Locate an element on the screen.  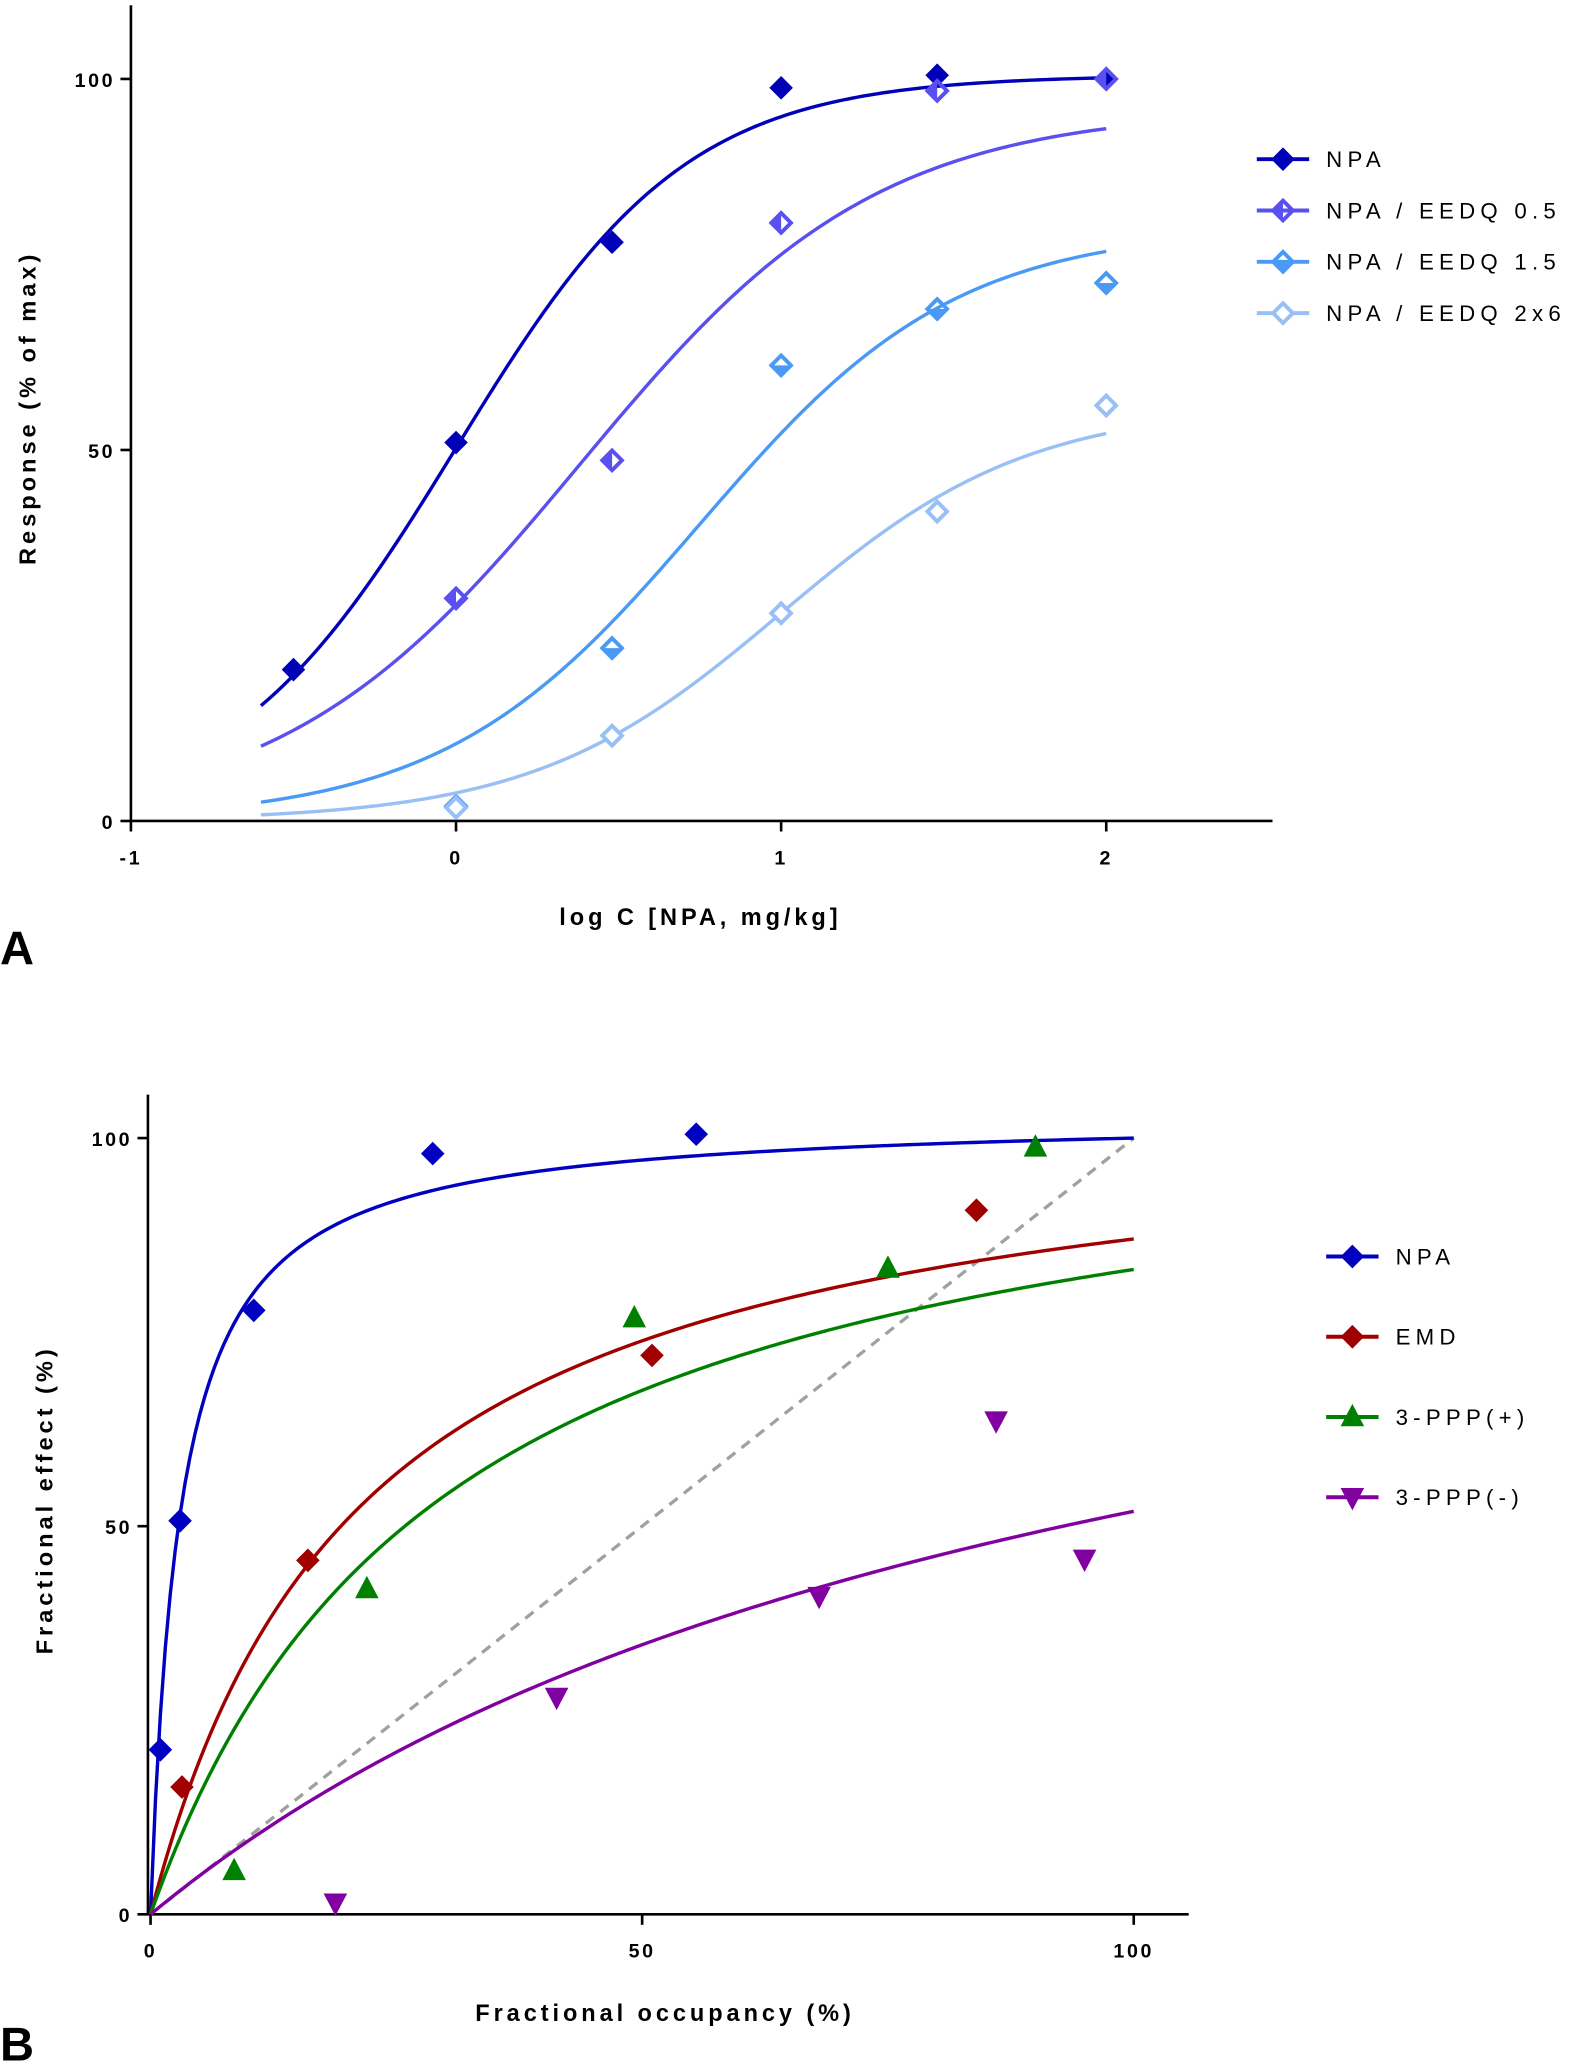
legend-item: NPA / EEDQ 0.5 is located at coordinates (1408, 210).